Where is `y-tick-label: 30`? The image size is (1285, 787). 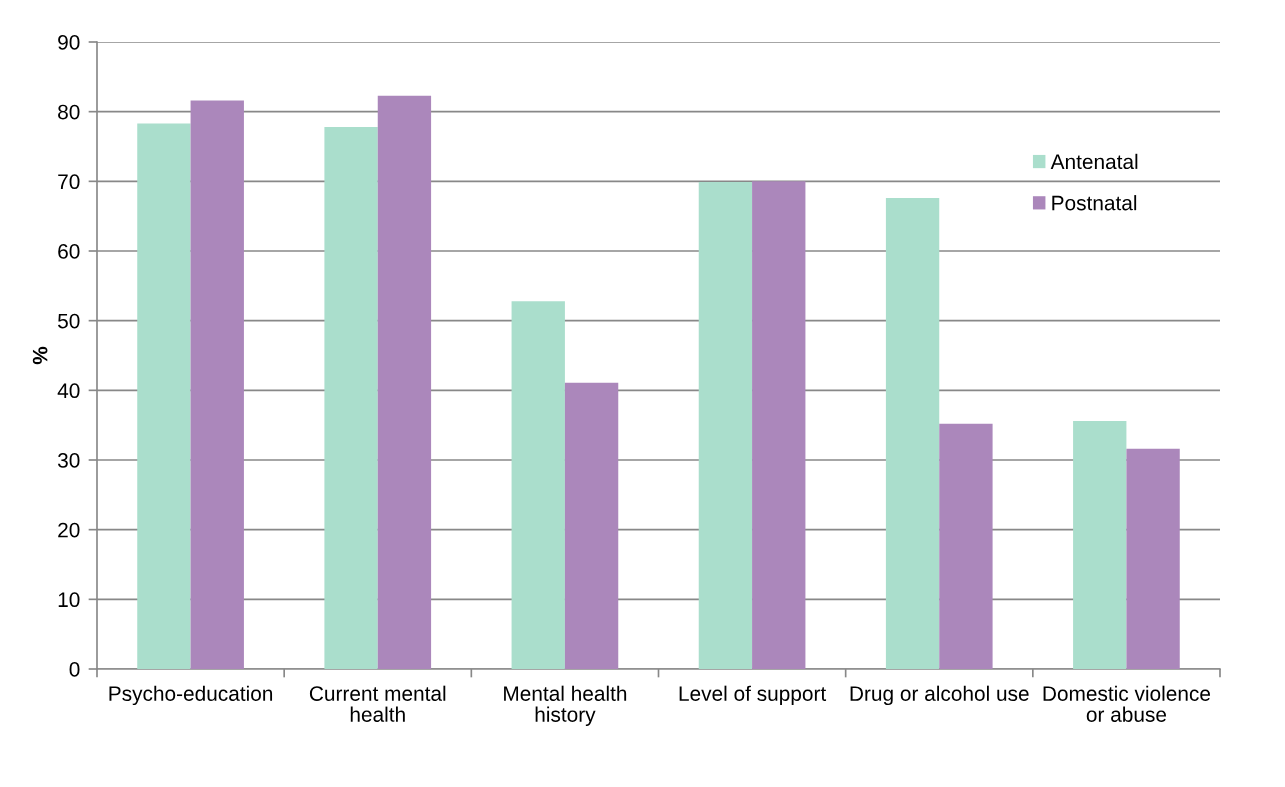
y-tick-label: 30 is located at coordinates (68, 460).